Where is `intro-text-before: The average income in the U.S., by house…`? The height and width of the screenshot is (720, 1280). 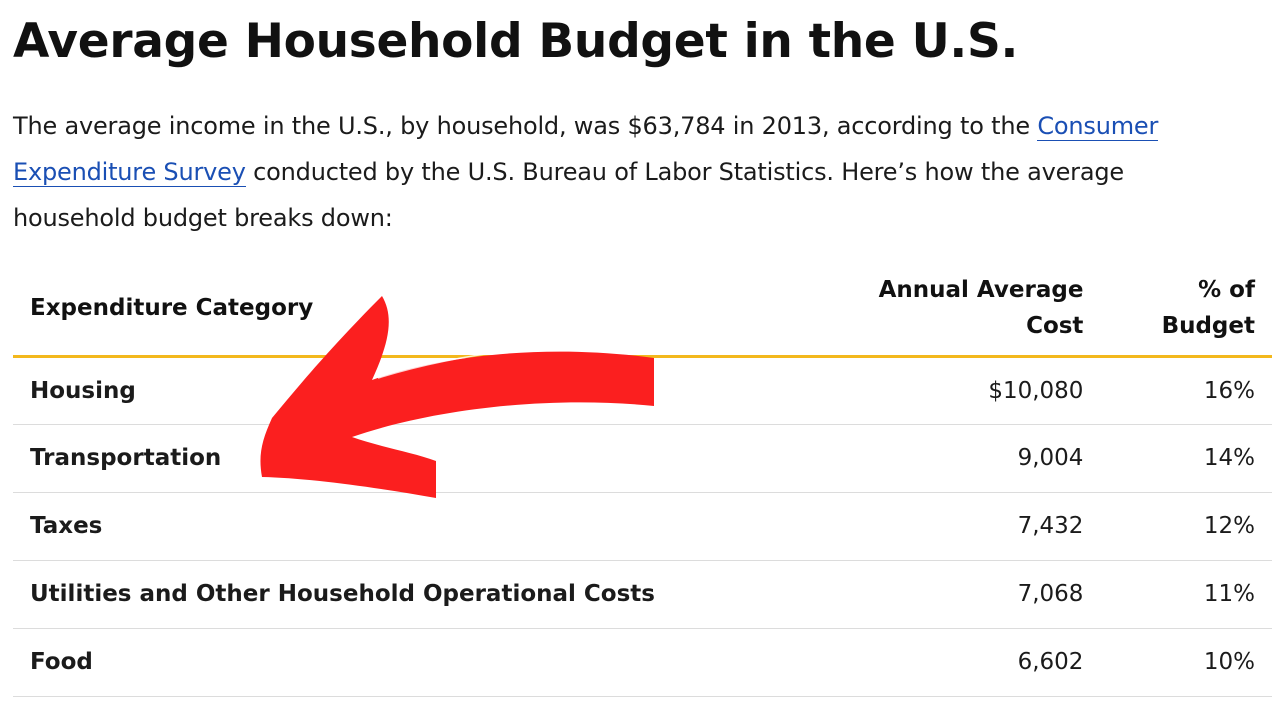
intro-text-before: The average income in the U.S., by house… is located at coordinates (525, 126).